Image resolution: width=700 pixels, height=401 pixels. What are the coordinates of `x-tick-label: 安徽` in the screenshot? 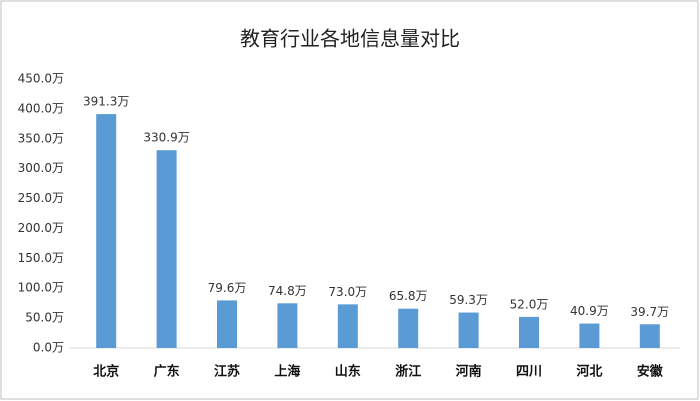 It's located at (650, 372).